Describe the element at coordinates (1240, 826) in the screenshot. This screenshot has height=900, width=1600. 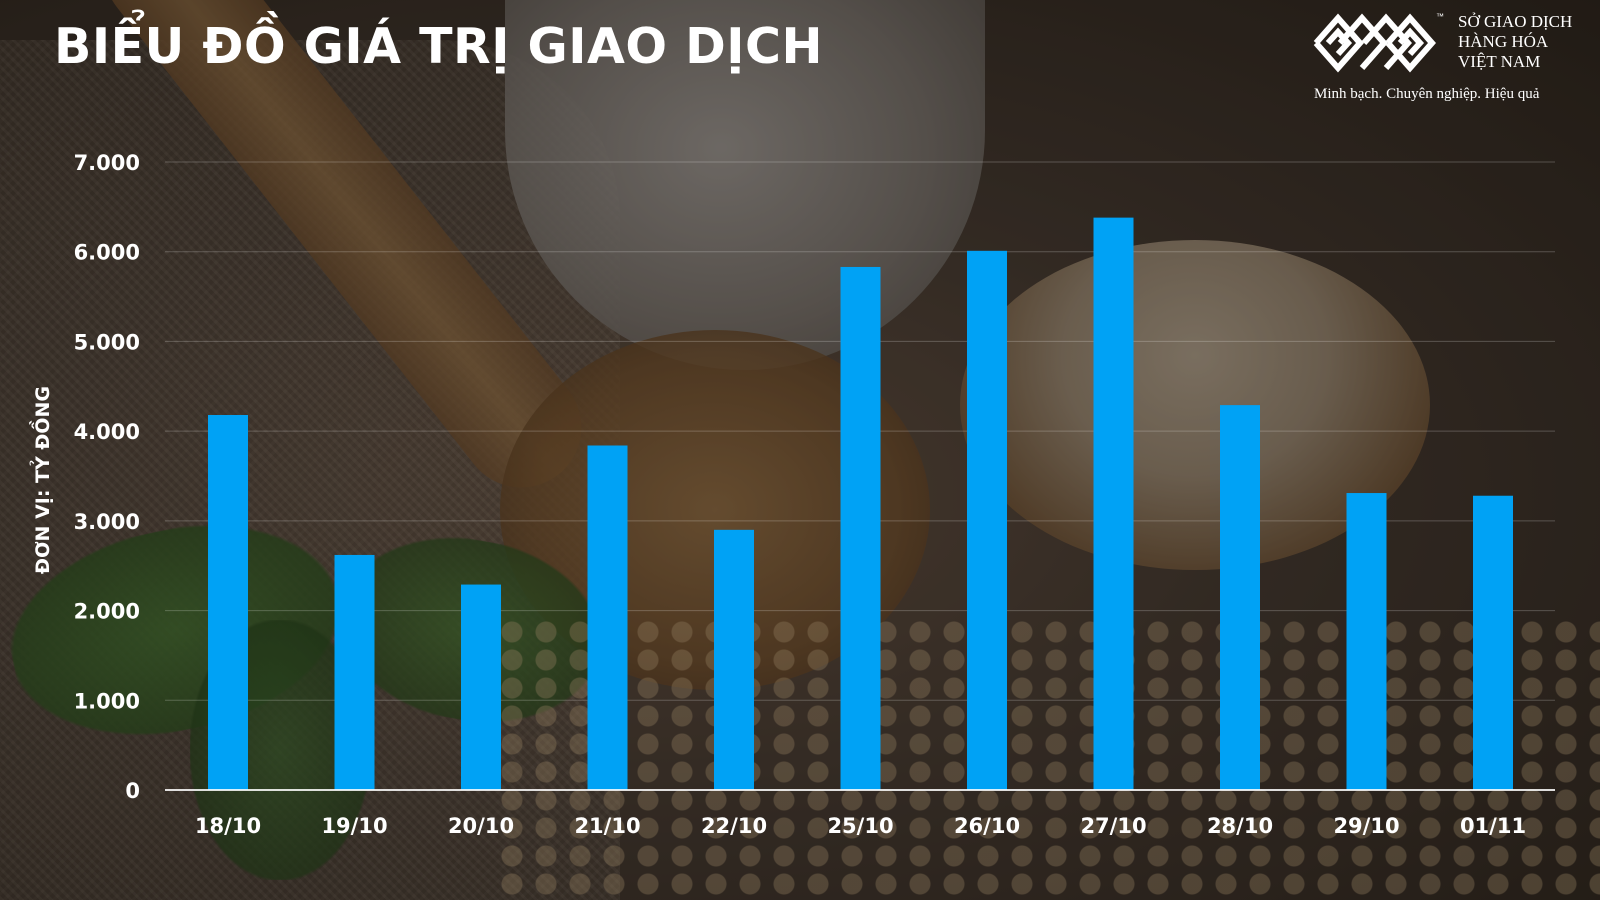
I see `x-tick-label: 28/10` at that location.